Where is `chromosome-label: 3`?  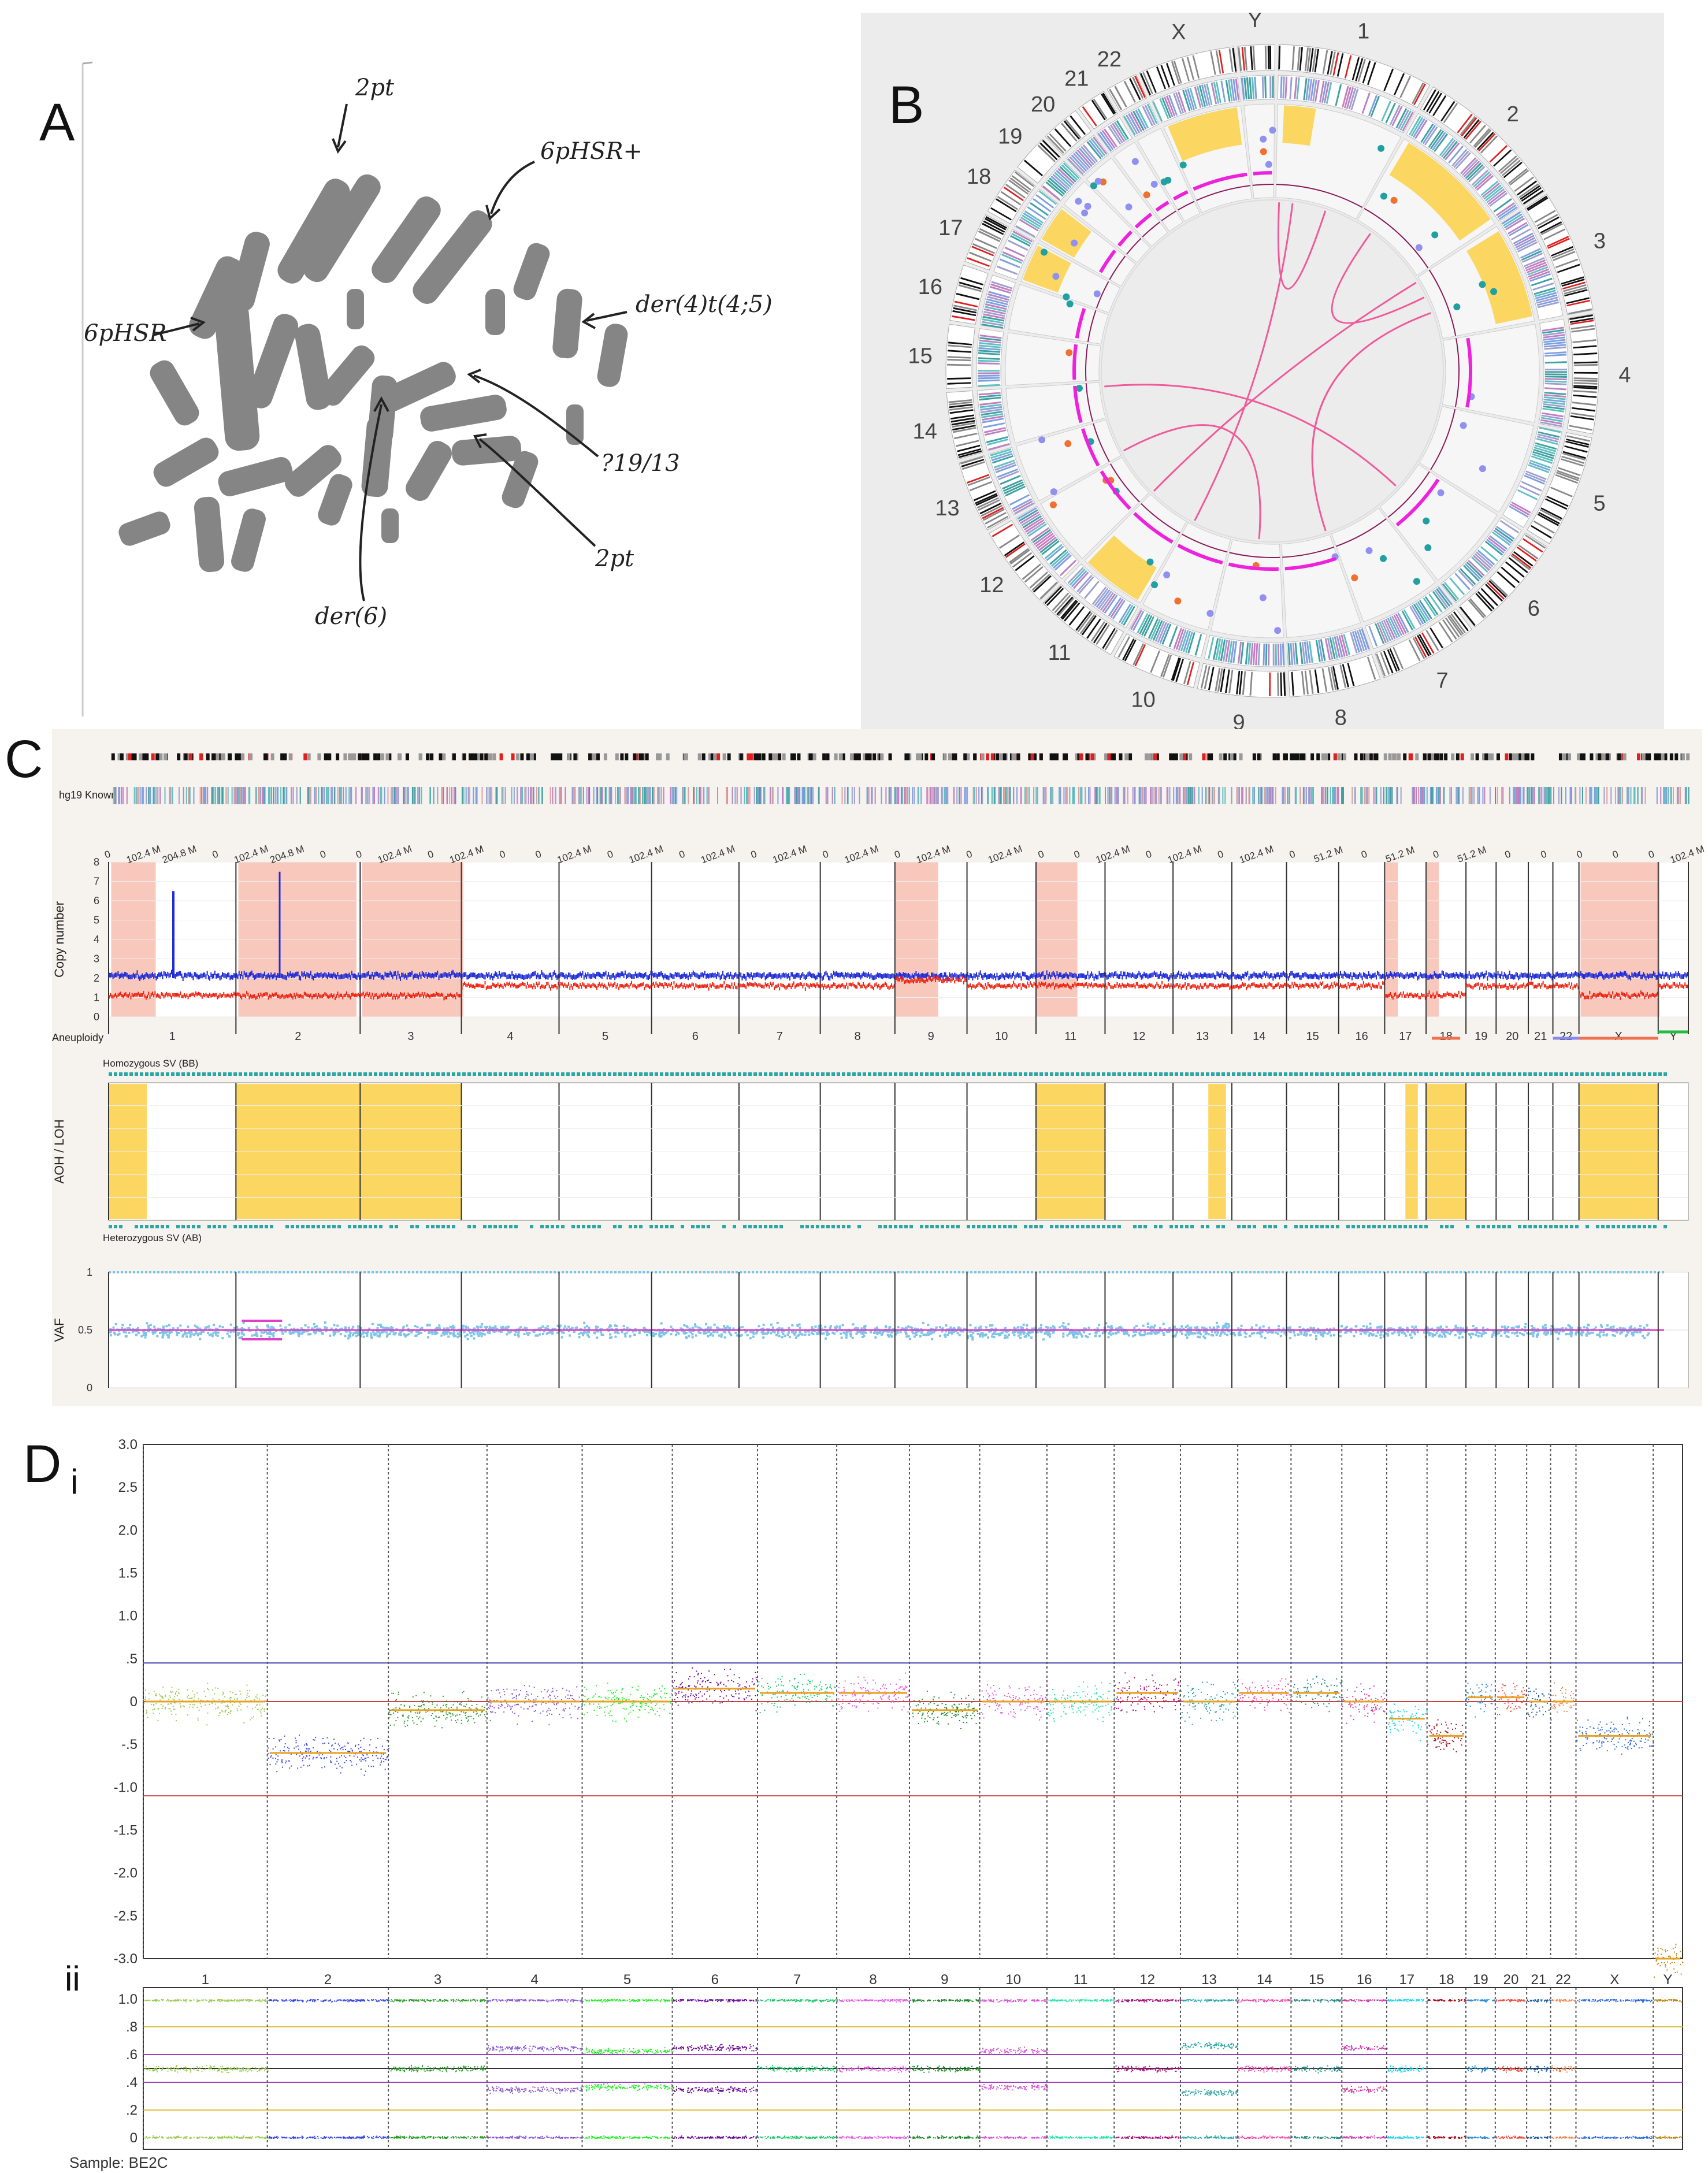 chromosome-label: 3 is located at coordinates (1600, 241).